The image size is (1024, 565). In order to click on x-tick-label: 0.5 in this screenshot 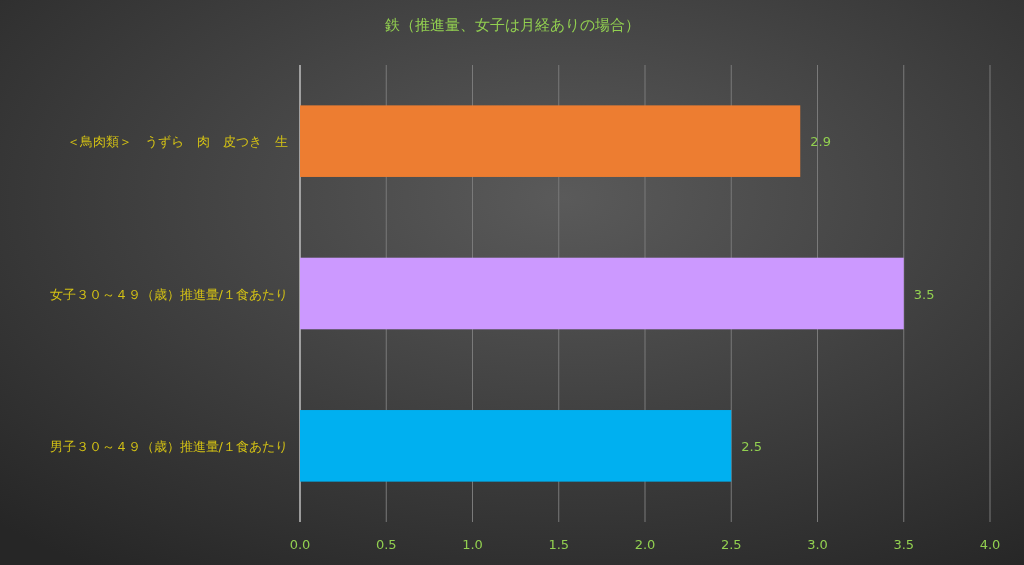, I will do `click(386, 544)`.